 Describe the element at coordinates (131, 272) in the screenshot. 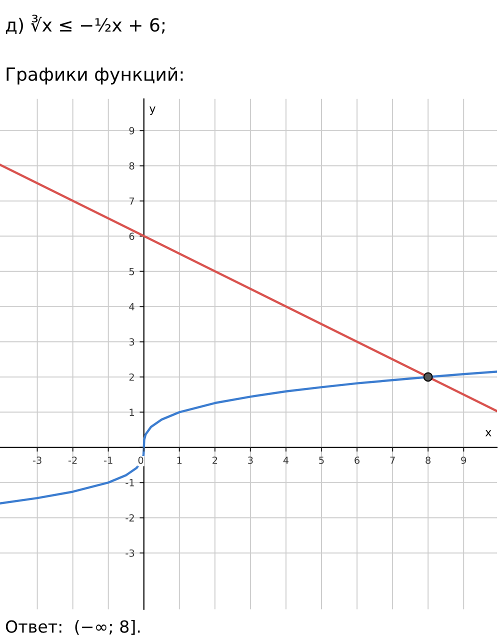

I see `y-tick-label: 5` at that location.